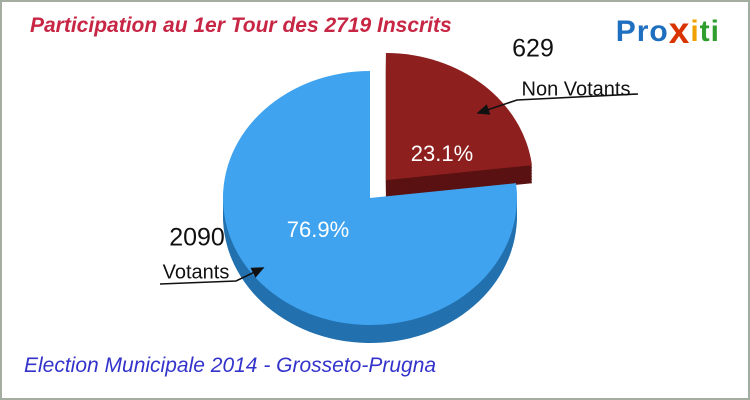 This screenshot has height=400, width=750. What do you see at coordinates (442, 153) in the screenshot?
I see `non-votants-percent-label: 23.1%` at bounding box center [442, 153].